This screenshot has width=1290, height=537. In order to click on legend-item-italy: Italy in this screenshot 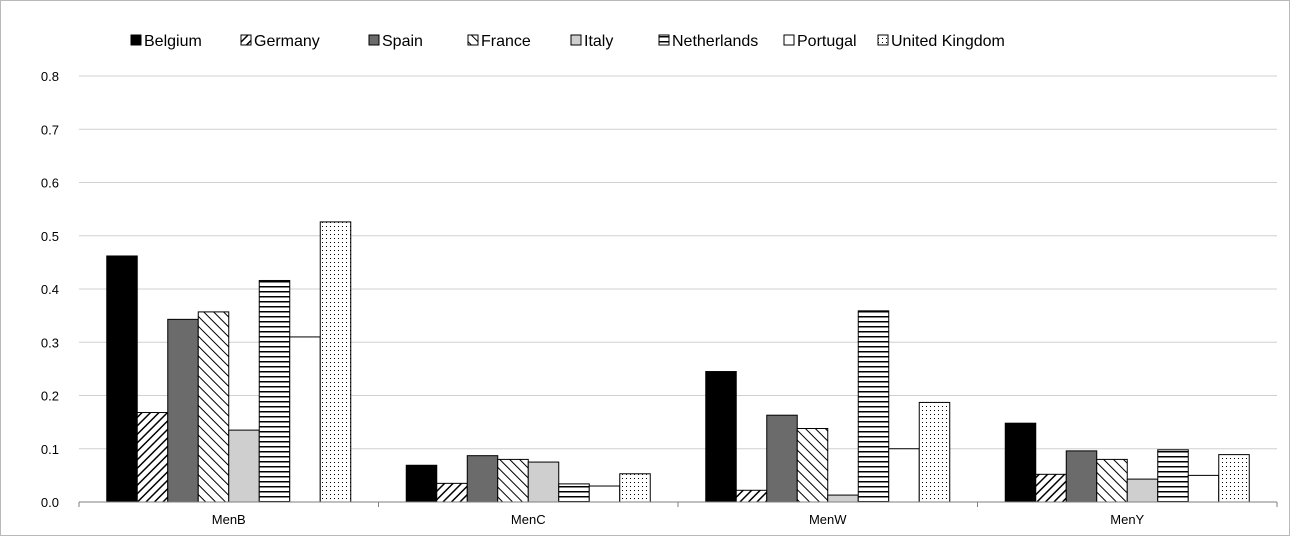, I will do `click(591, 41)`.